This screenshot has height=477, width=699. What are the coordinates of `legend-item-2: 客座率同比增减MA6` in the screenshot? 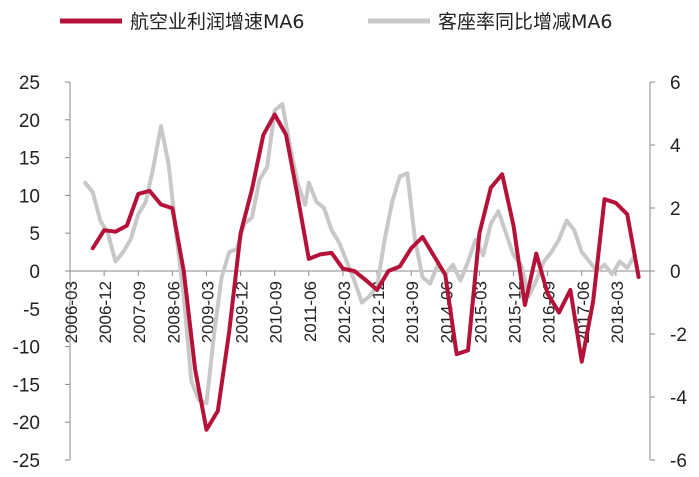 It's located at (490, 22).